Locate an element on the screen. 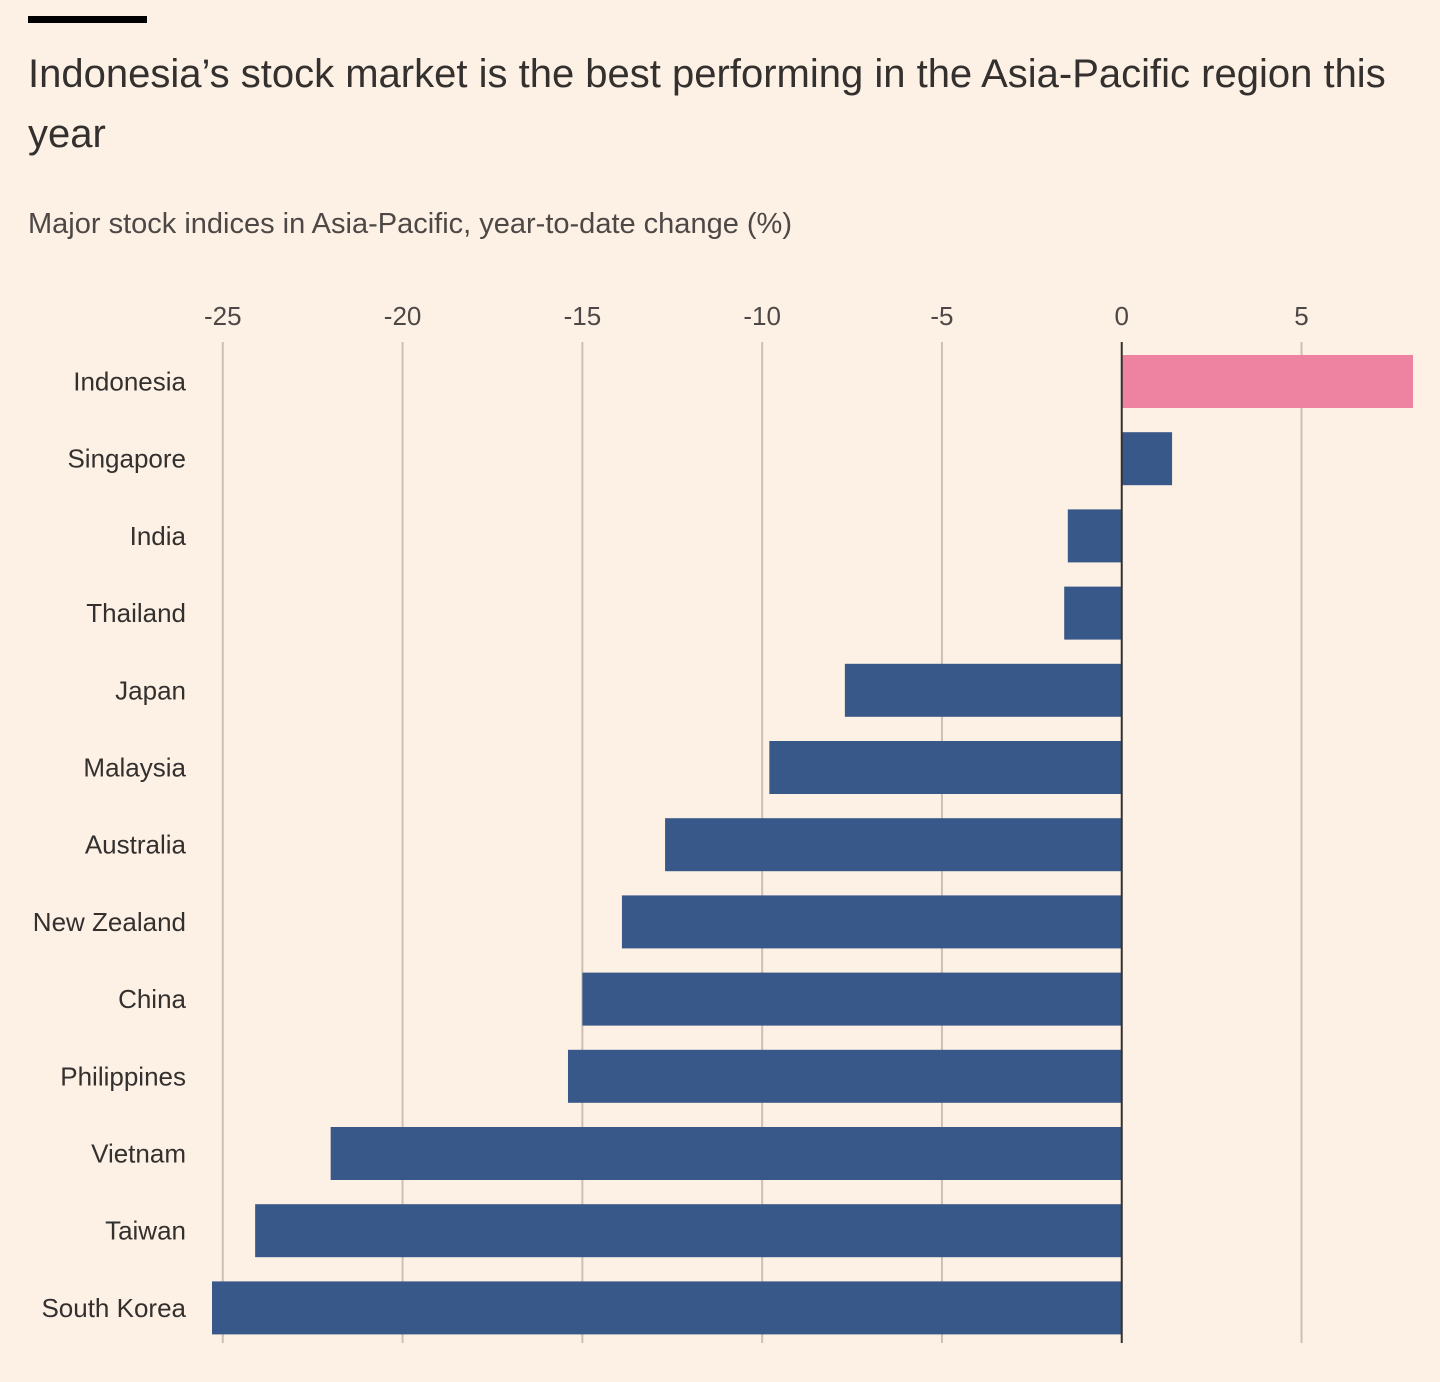 The height and width of the screenshot is (1382, 1440). category-label: Philippines is located at coordinates (123, 1076).